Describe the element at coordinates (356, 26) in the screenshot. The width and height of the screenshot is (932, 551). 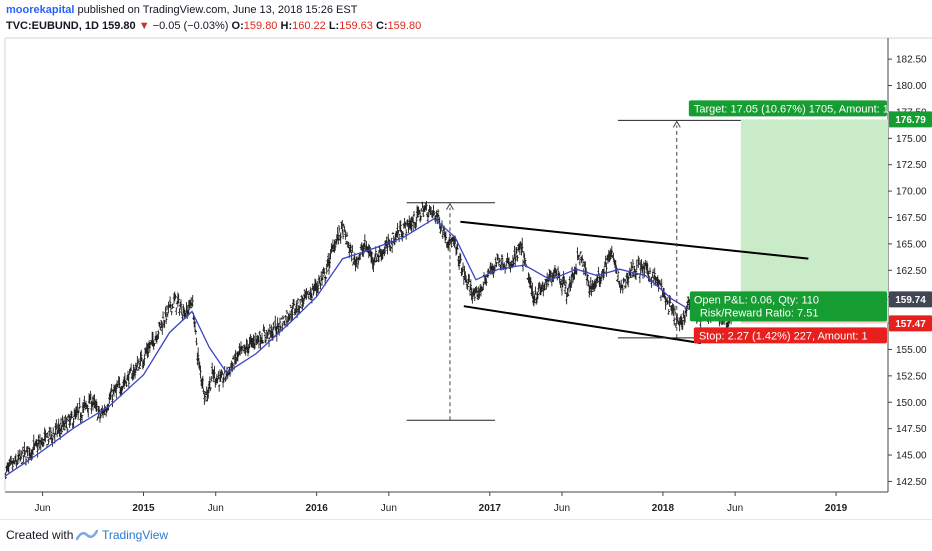
I see `low-value: 159.63` at that location.